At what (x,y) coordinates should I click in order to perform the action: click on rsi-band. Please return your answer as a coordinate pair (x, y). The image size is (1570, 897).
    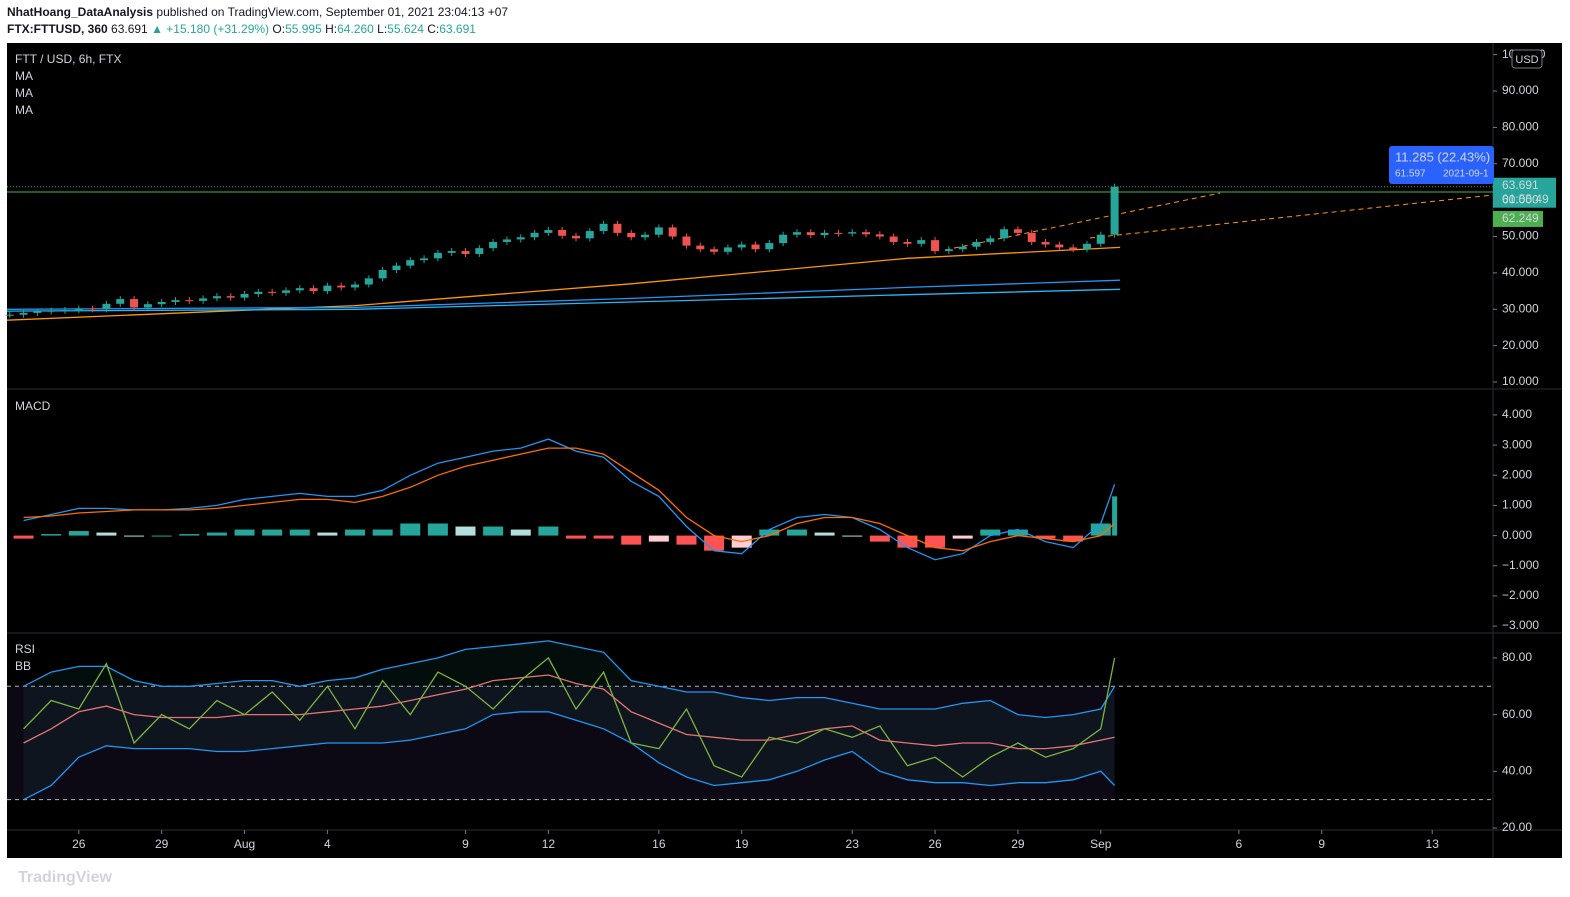
    Looking at the image, I should click on (561, 743).